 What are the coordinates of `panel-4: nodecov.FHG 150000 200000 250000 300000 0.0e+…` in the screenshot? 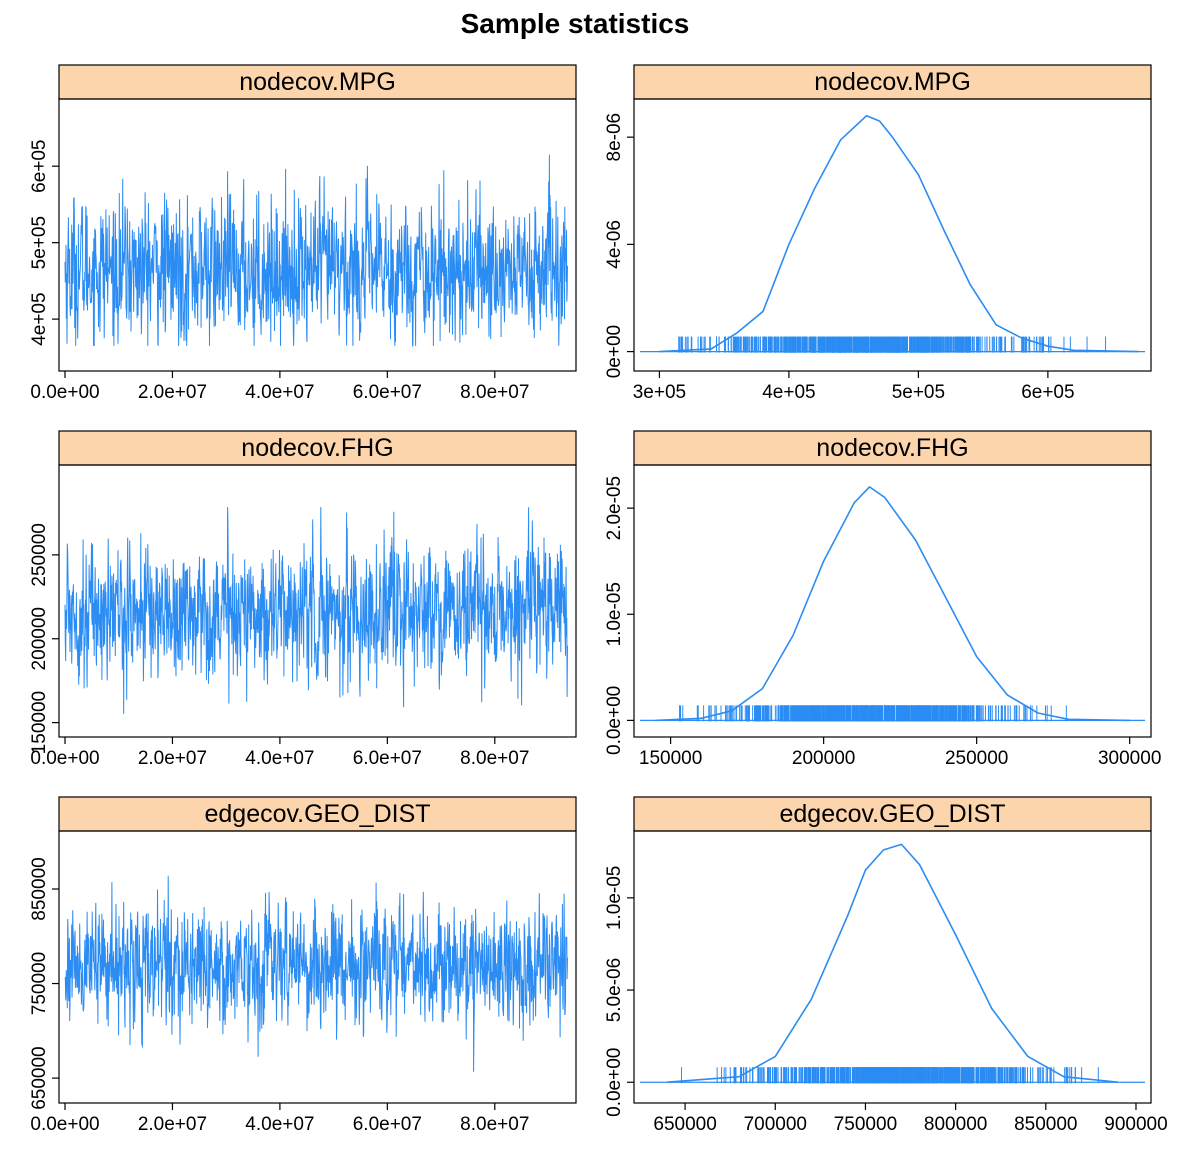 It's located at (882, 599).